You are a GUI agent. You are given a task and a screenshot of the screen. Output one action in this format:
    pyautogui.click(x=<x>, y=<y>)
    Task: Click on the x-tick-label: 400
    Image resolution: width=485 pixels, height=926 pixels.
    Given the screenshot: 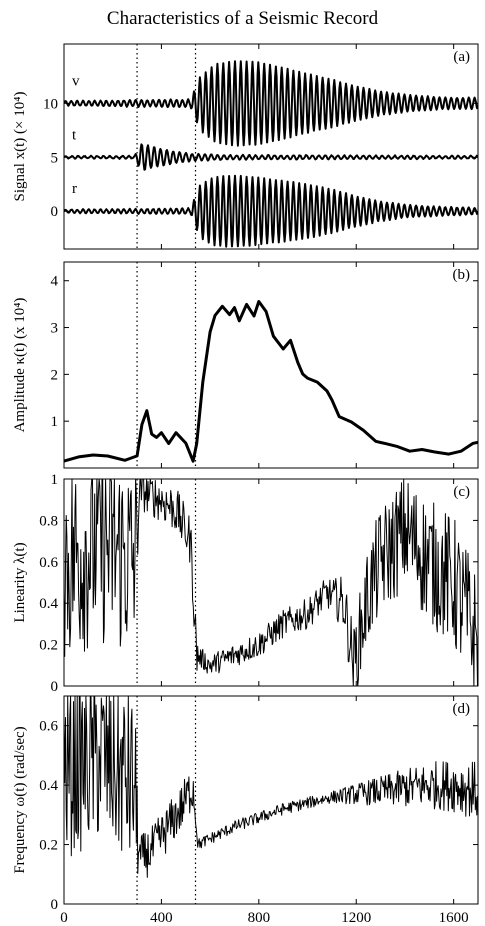 What is the action you would take?
    pyautogui.click(x=161, y=918)
    